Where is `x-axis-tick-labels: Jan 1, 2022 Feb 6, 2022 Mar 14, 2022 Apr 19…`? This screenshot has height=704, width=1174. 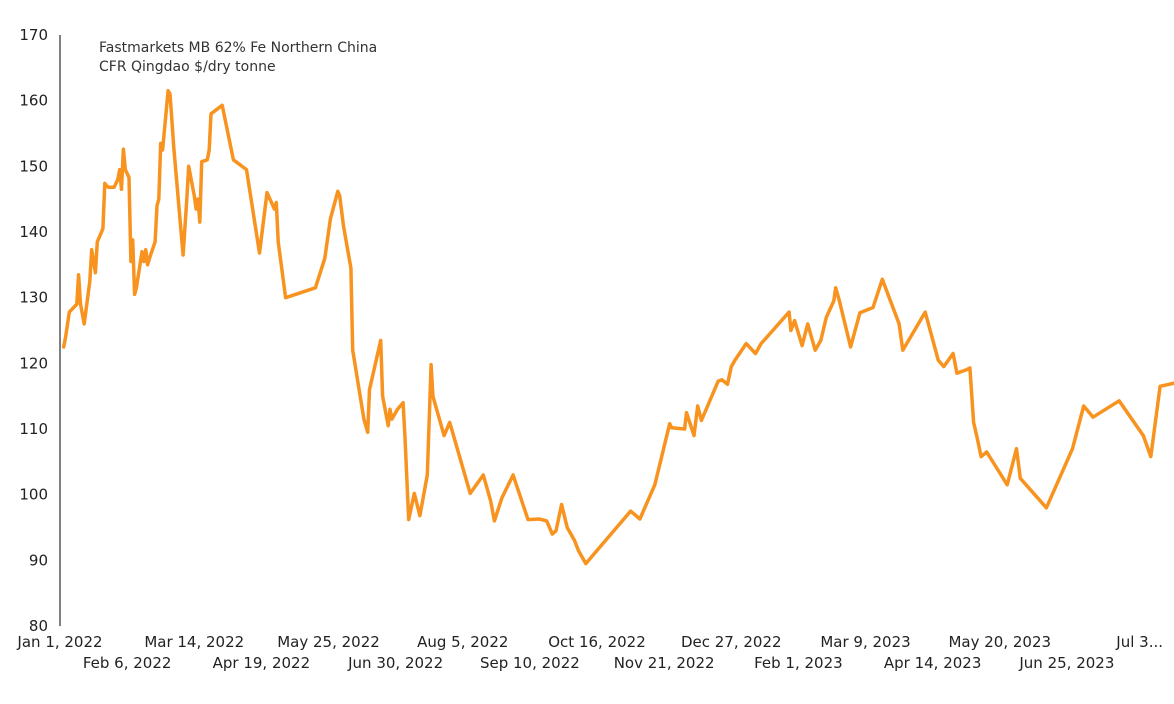 x-axis-tick-labels: Jan 1, 2022 Feb 6, 2022 Mar 14, 2022 Apr 19… is located at coordinates (589, 652).